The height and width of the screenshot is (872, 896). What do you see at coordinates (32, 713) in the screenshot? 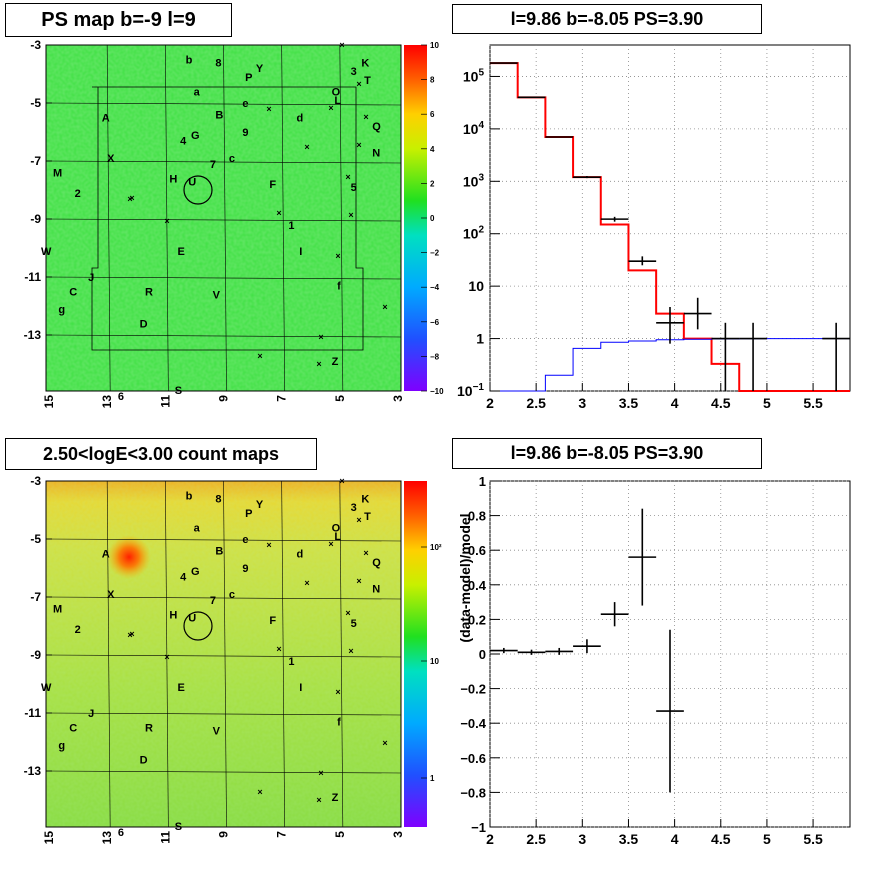
I see `cm-y-tick-label: -11` at bounding box center [32, 713].